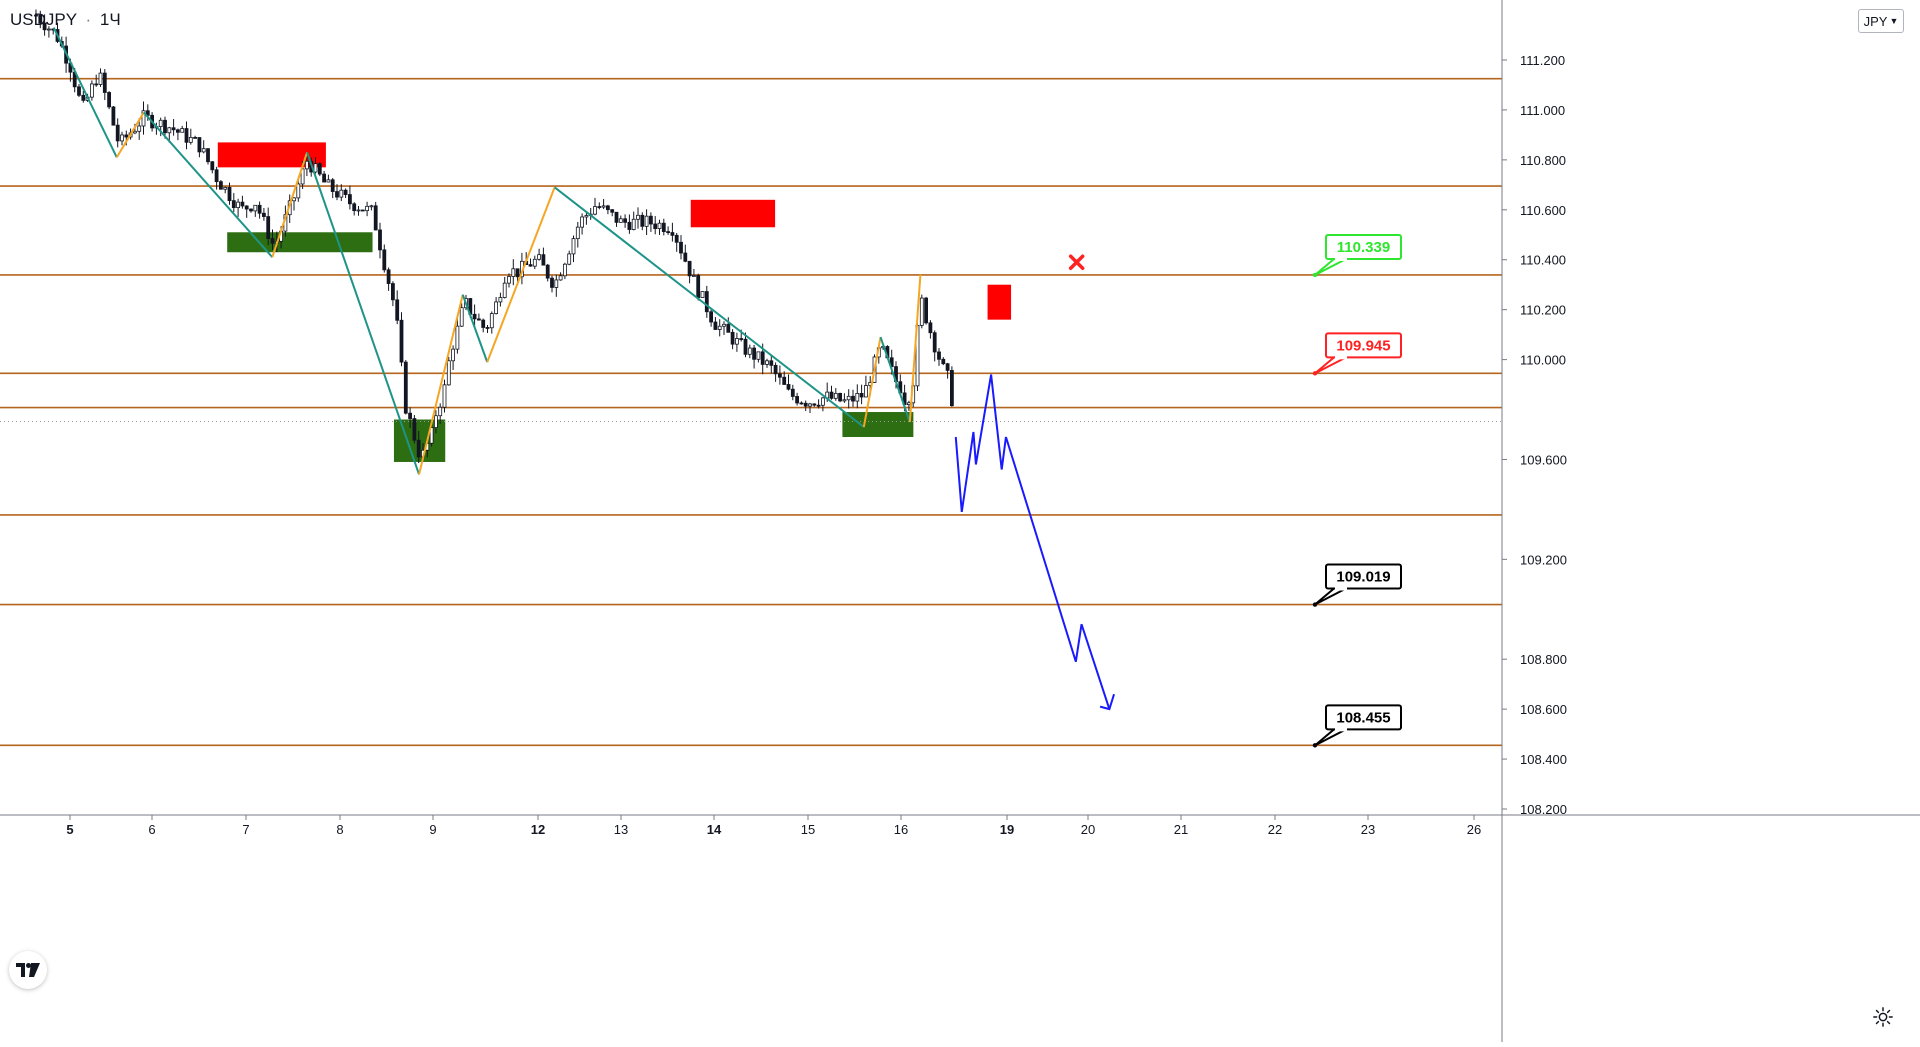 This screenshot has width=1920, height=1047. What do you see at coordinates (1368, 829) in the screenshot?
I see `time-tick-label: 23` at bounding box center [1368, 829].